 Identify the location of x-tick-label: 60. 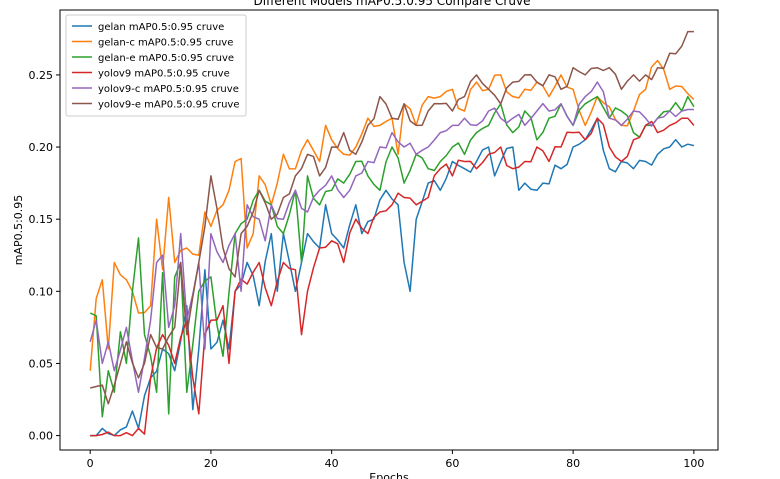
(452, 463).